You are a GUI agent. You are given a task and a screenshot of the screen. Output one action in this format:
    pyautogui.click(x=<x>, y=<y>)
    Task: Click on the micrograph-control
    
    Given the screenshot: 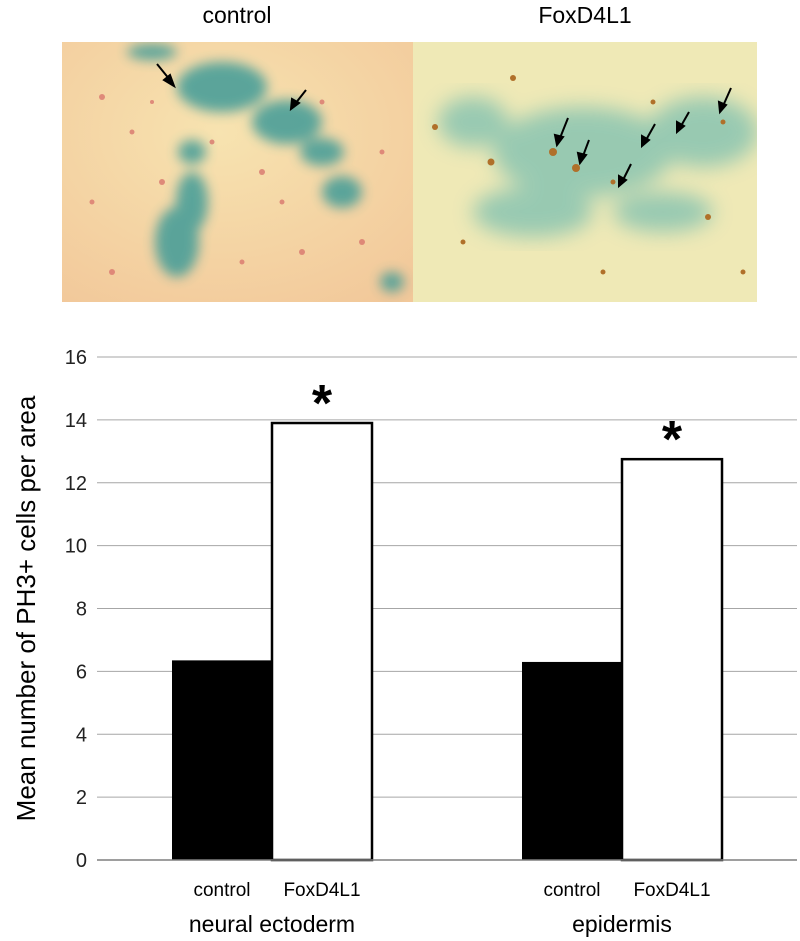 What is the action you would take?
    pyautogui.click(x=237, y=172)
    